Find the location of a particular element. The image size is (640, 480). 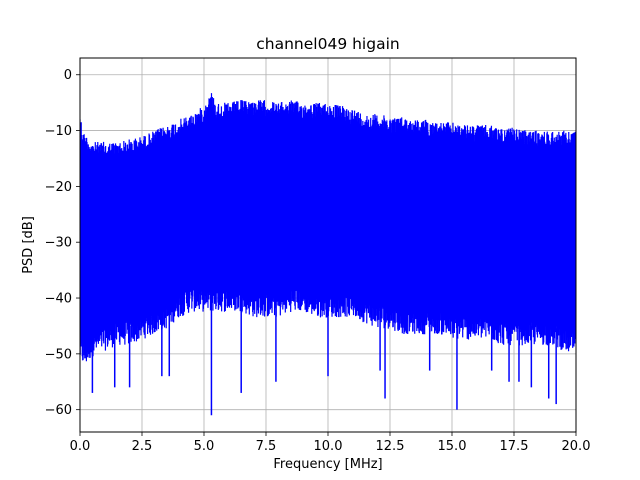

y-tick-label: −40 is located at coordinates (58, 299).